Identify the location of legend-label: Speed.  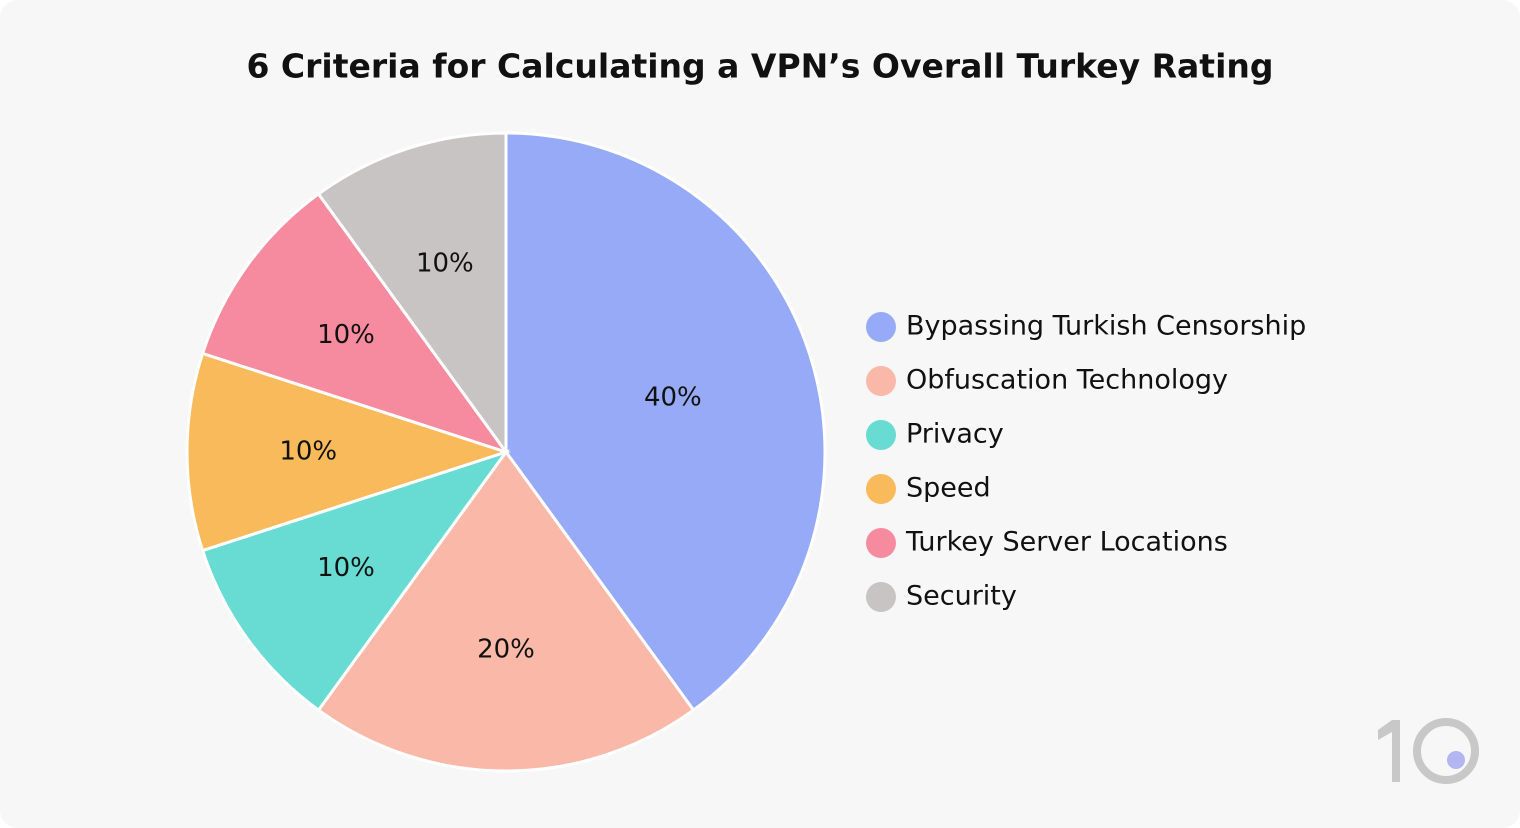
(948, 488).